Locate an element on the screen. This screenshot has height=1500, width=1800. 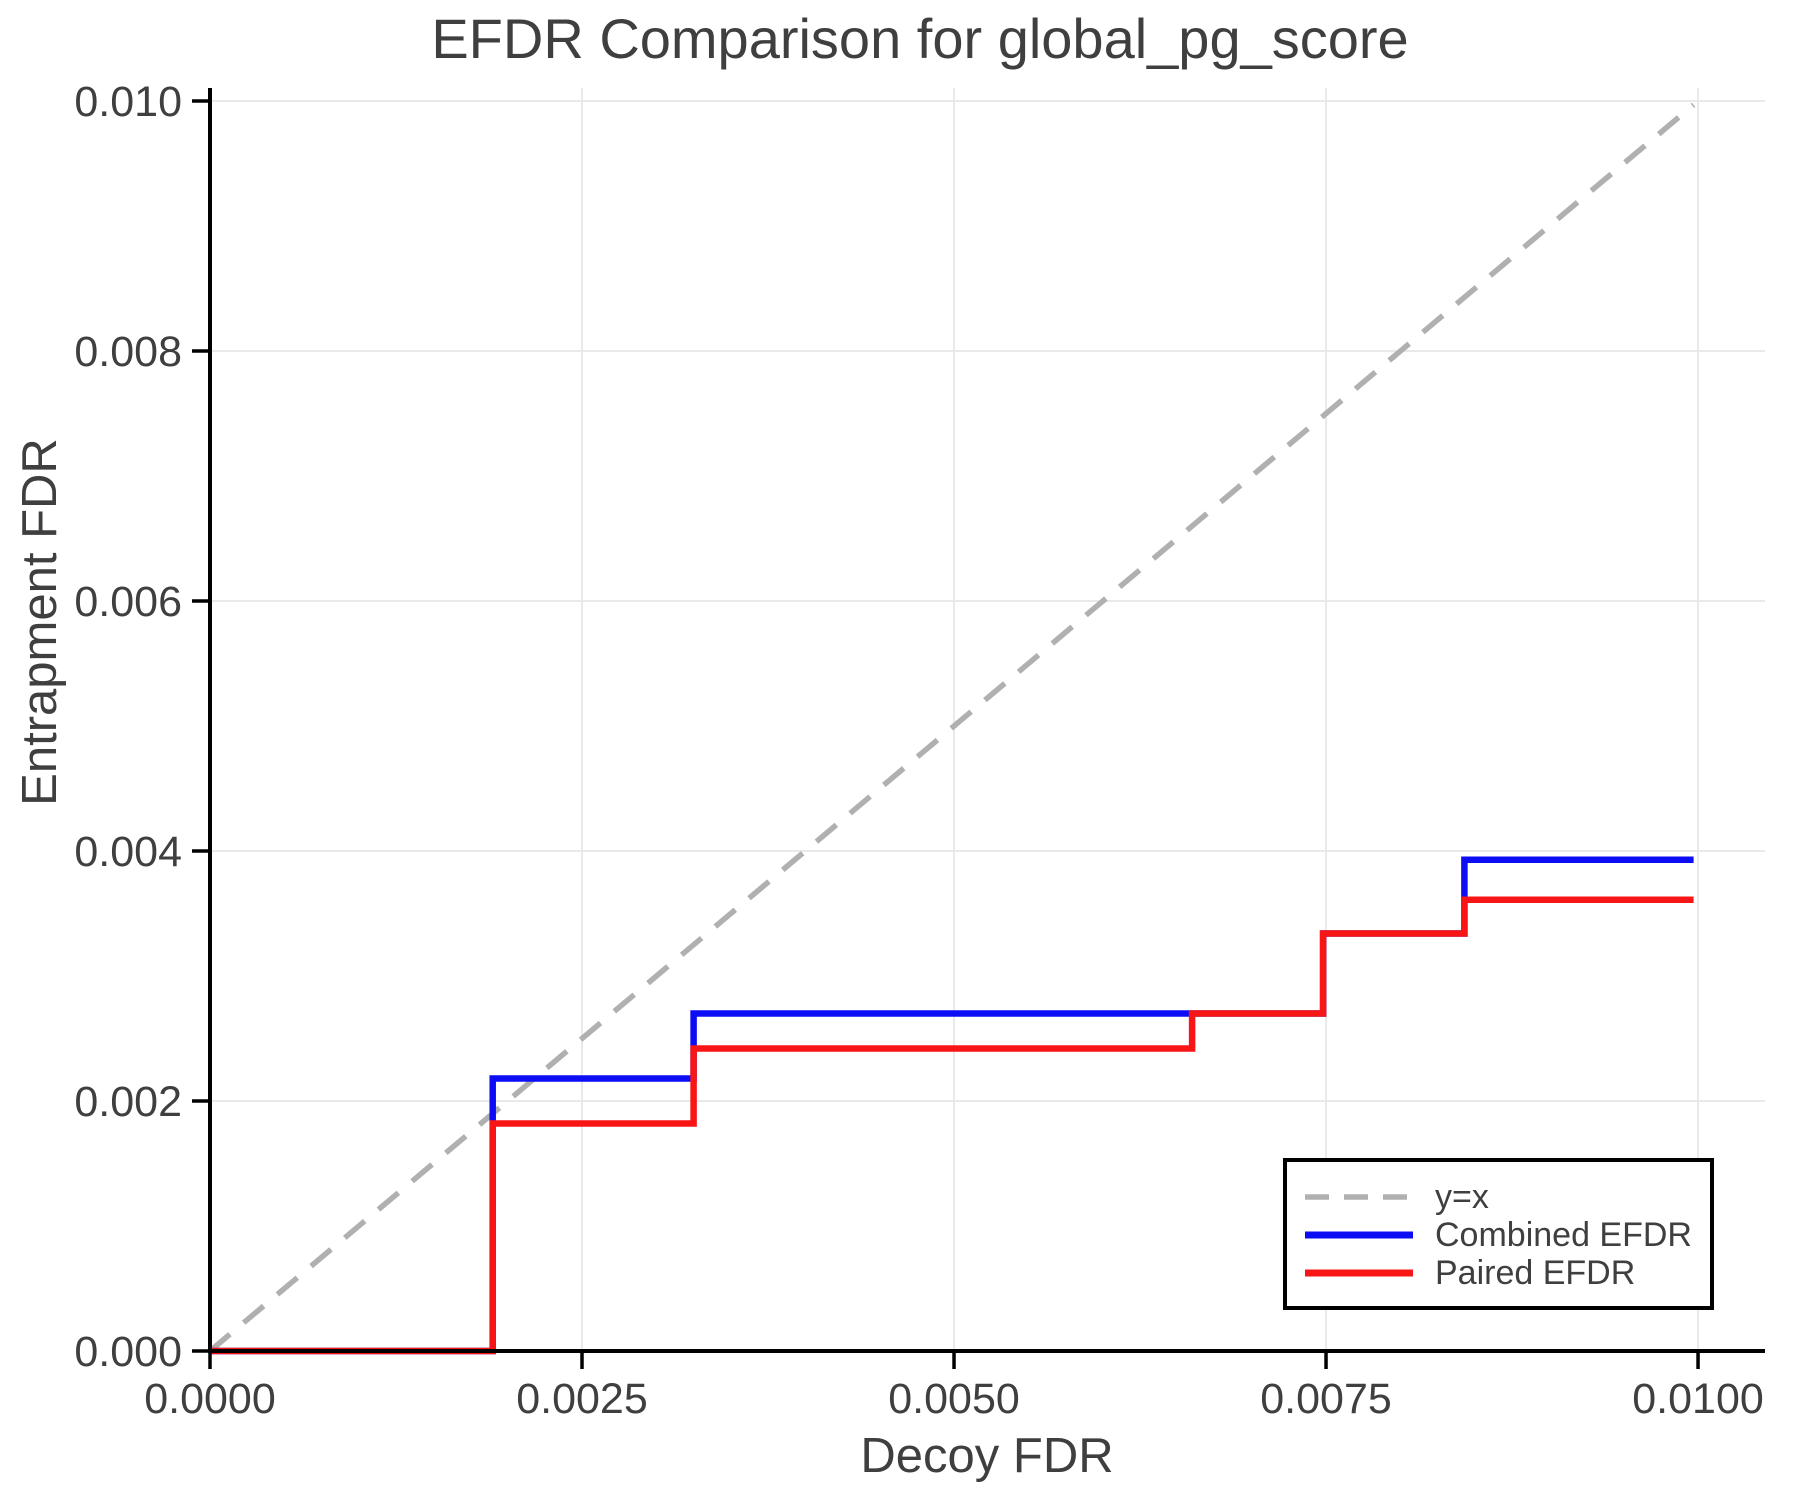
x-tick-label: 0.0100 is located at coordinates (1698, 1399).